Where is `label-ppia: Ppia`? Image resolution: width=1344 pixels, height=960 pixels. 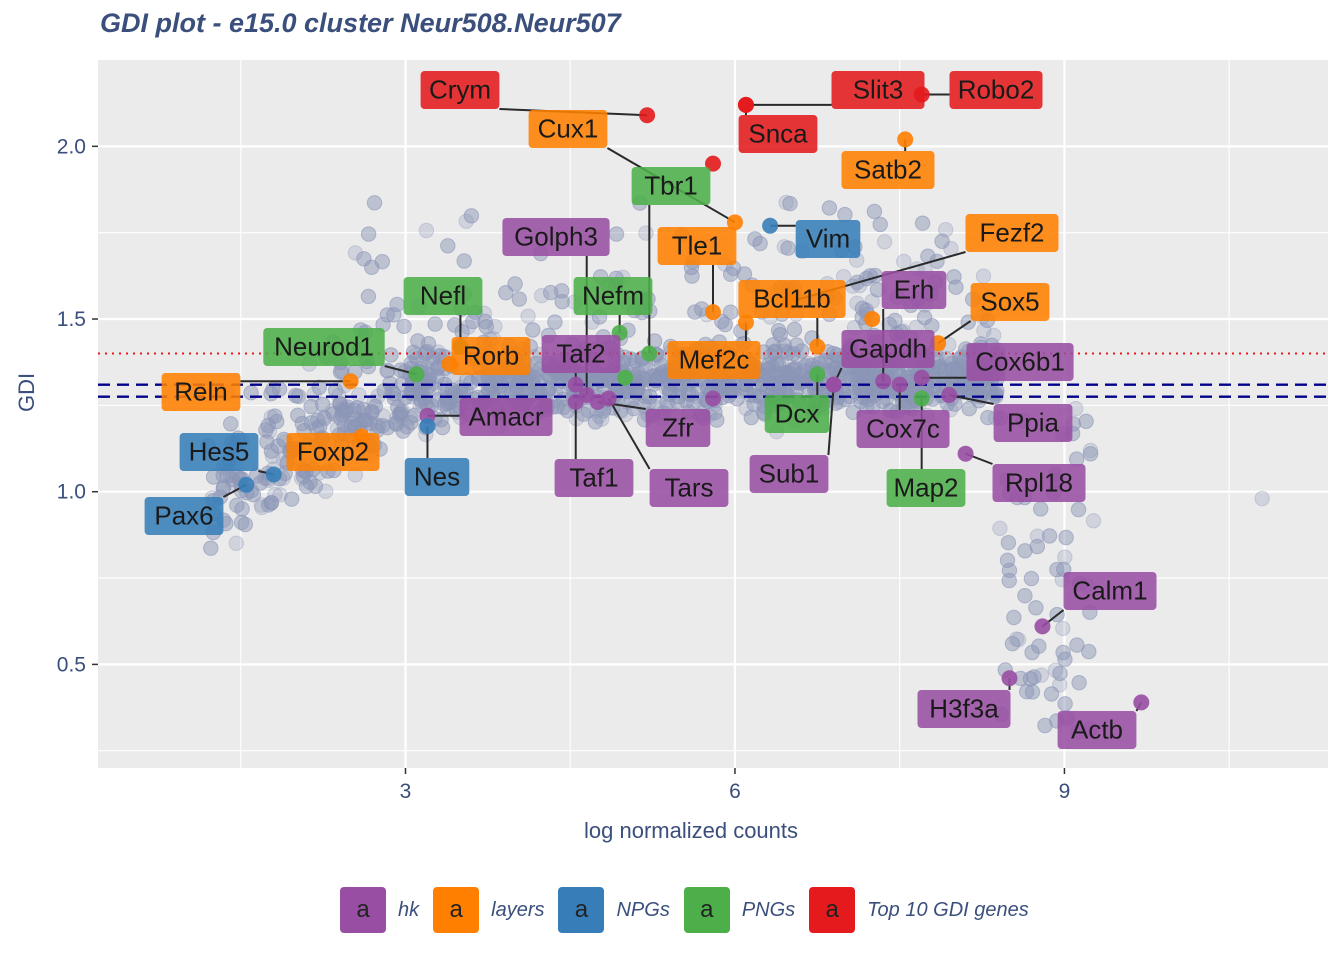 label-ppia: Ppia is located at coordinates (1033, 423).